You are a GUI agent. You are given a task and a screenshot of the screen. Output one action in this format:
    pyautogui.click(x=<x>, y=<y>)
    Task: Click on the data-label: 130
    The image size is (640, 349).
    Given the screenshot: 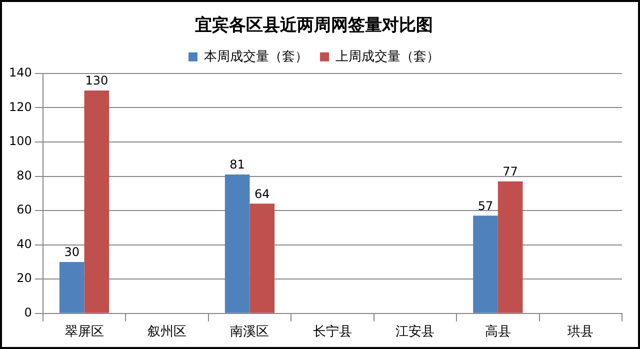 What is the action you would take?
    pyautogui.click(x=96, y=81)
    